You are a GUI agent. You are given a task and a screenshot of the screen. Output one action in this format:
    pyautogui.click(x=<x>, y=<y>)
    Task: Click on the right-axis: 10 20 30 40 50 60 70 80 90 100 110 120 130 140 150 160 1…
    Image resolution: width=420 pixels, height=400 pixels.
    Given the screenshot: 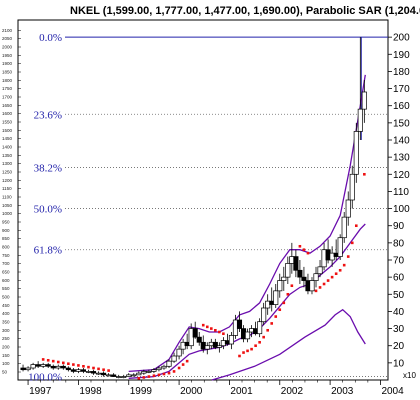 What is the action you would take?
    pyautogui.click(x=399, y=201)
    